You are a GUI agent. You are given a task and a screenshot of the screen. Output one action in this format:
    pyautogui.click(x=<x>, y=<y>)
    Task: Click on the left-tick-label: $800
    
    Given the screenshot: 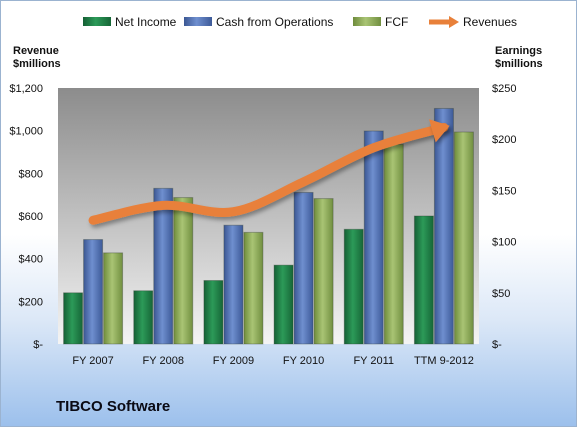 What is the action you would take?
    pyautogui.click(x=31, y=174)
    